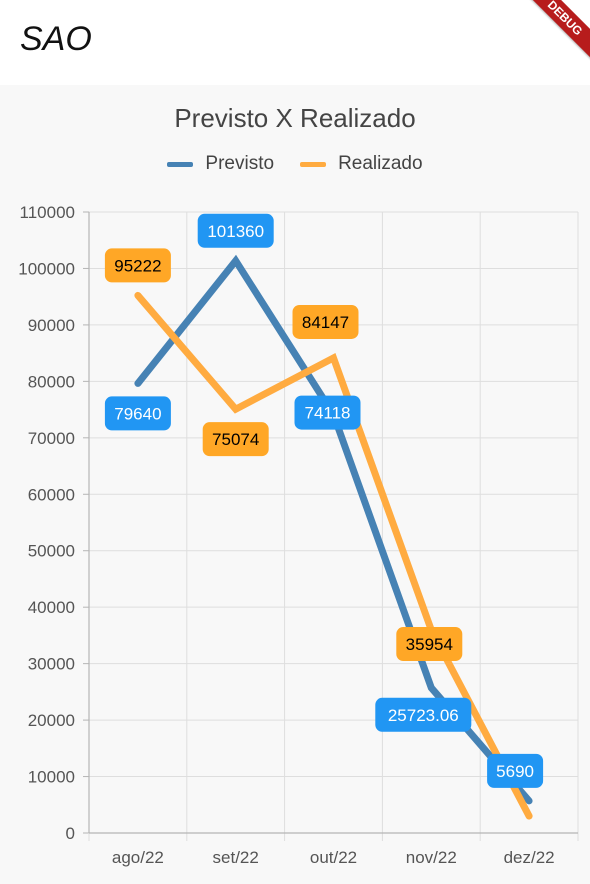 Image resolution: width=590 pixels, height=884 pixels. I want to click on y-tick-label: 10000, so click(51, 777).